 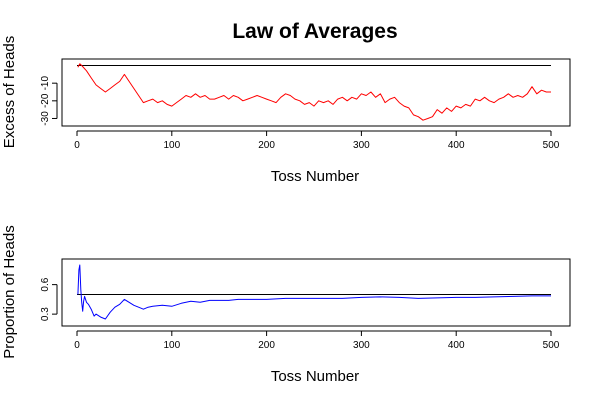 What do you see at coordinates (45, 314) in the screenshot?
I see `y-tick-label: 0.3` at bounding box center [45, 314].